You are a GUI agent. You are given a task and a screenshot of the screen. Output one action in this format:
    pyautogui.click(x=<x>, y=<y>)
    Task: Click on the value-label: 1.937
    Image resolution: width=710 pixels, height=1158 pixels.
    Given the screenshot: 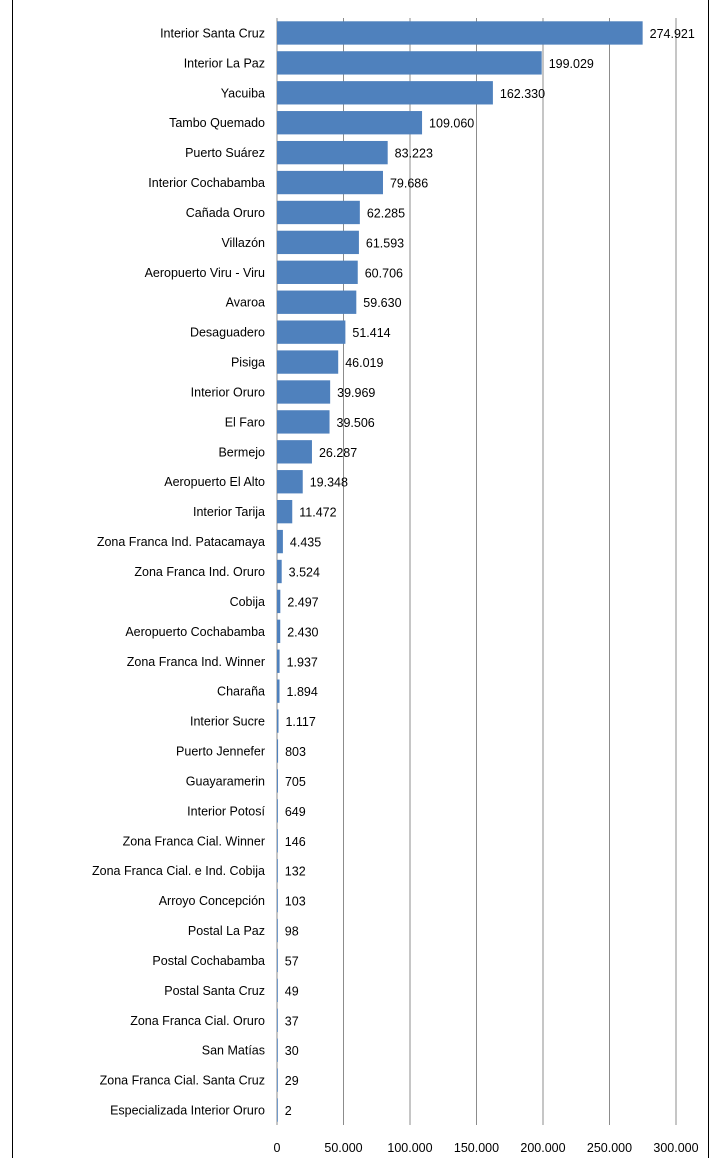 What is the action you would take?
    pyautogui.click(x=302, y=662)
    